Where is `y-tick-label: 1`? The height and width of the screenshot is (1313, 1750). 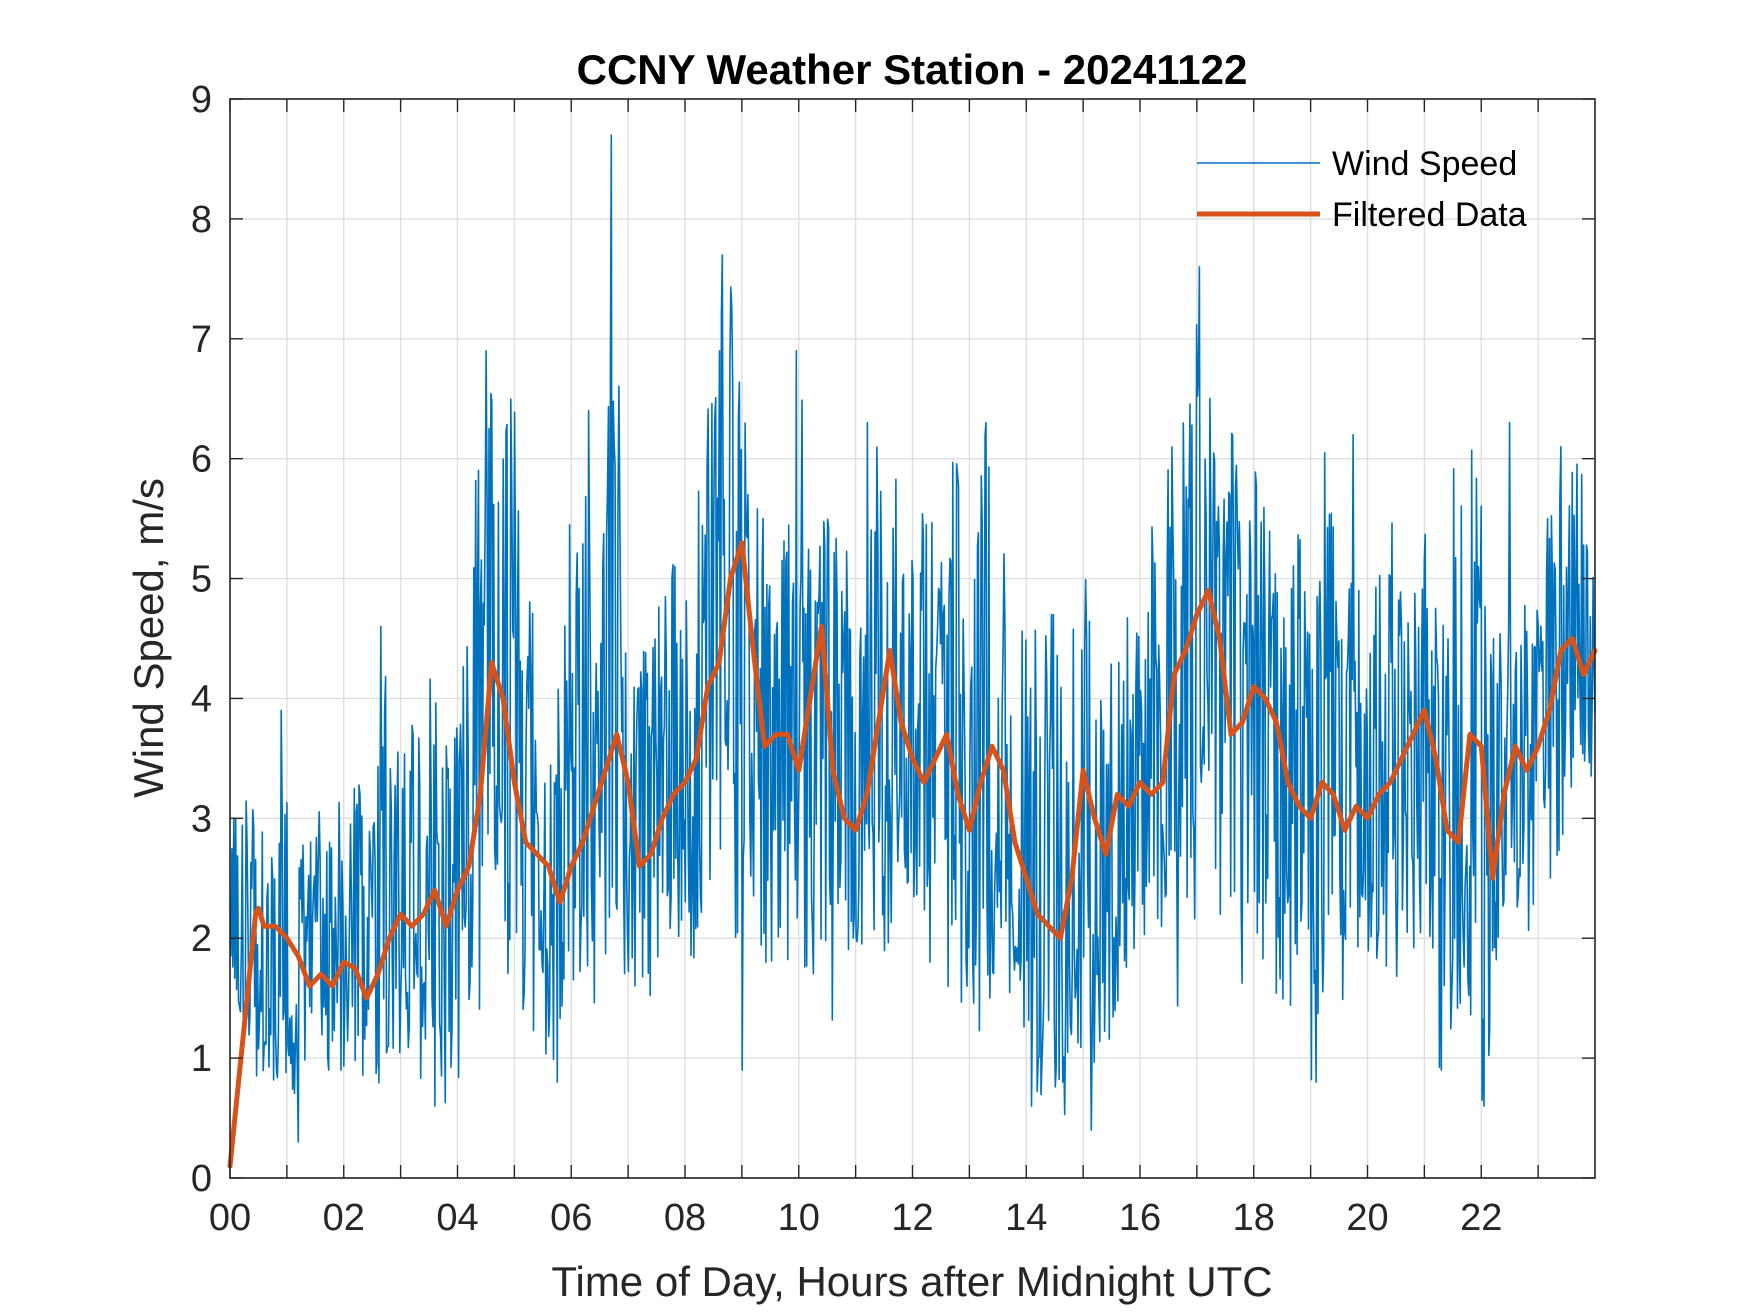
y-tick-label: 1 is located at coordinates (201, 1059).